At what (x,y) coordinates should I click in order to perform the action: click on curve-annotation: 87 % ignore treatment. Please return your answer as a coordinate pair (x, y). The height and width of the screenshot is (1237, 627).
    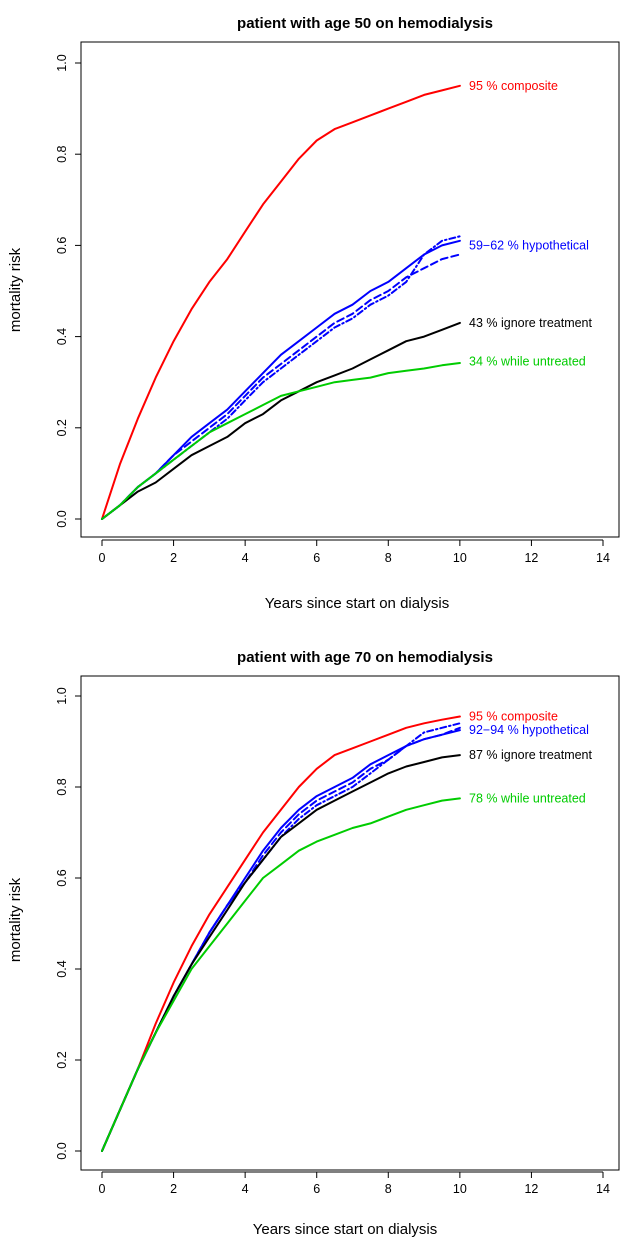
    Looking at the image, I should click on (531, 755).